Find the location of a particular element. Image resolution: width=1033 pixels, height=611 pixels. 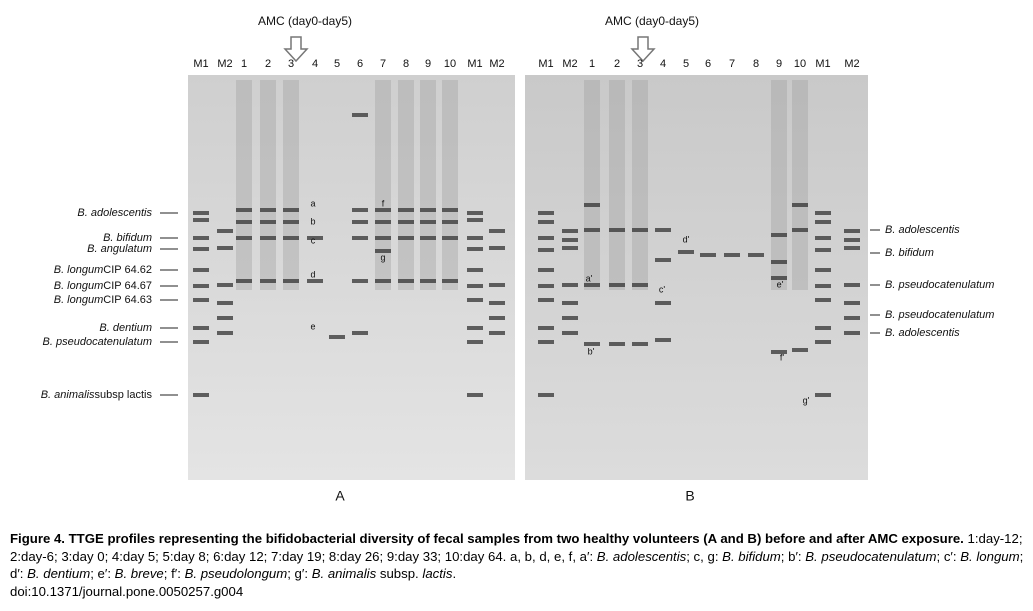

side-label: B. angulatum is located at coordinates (119, 249).